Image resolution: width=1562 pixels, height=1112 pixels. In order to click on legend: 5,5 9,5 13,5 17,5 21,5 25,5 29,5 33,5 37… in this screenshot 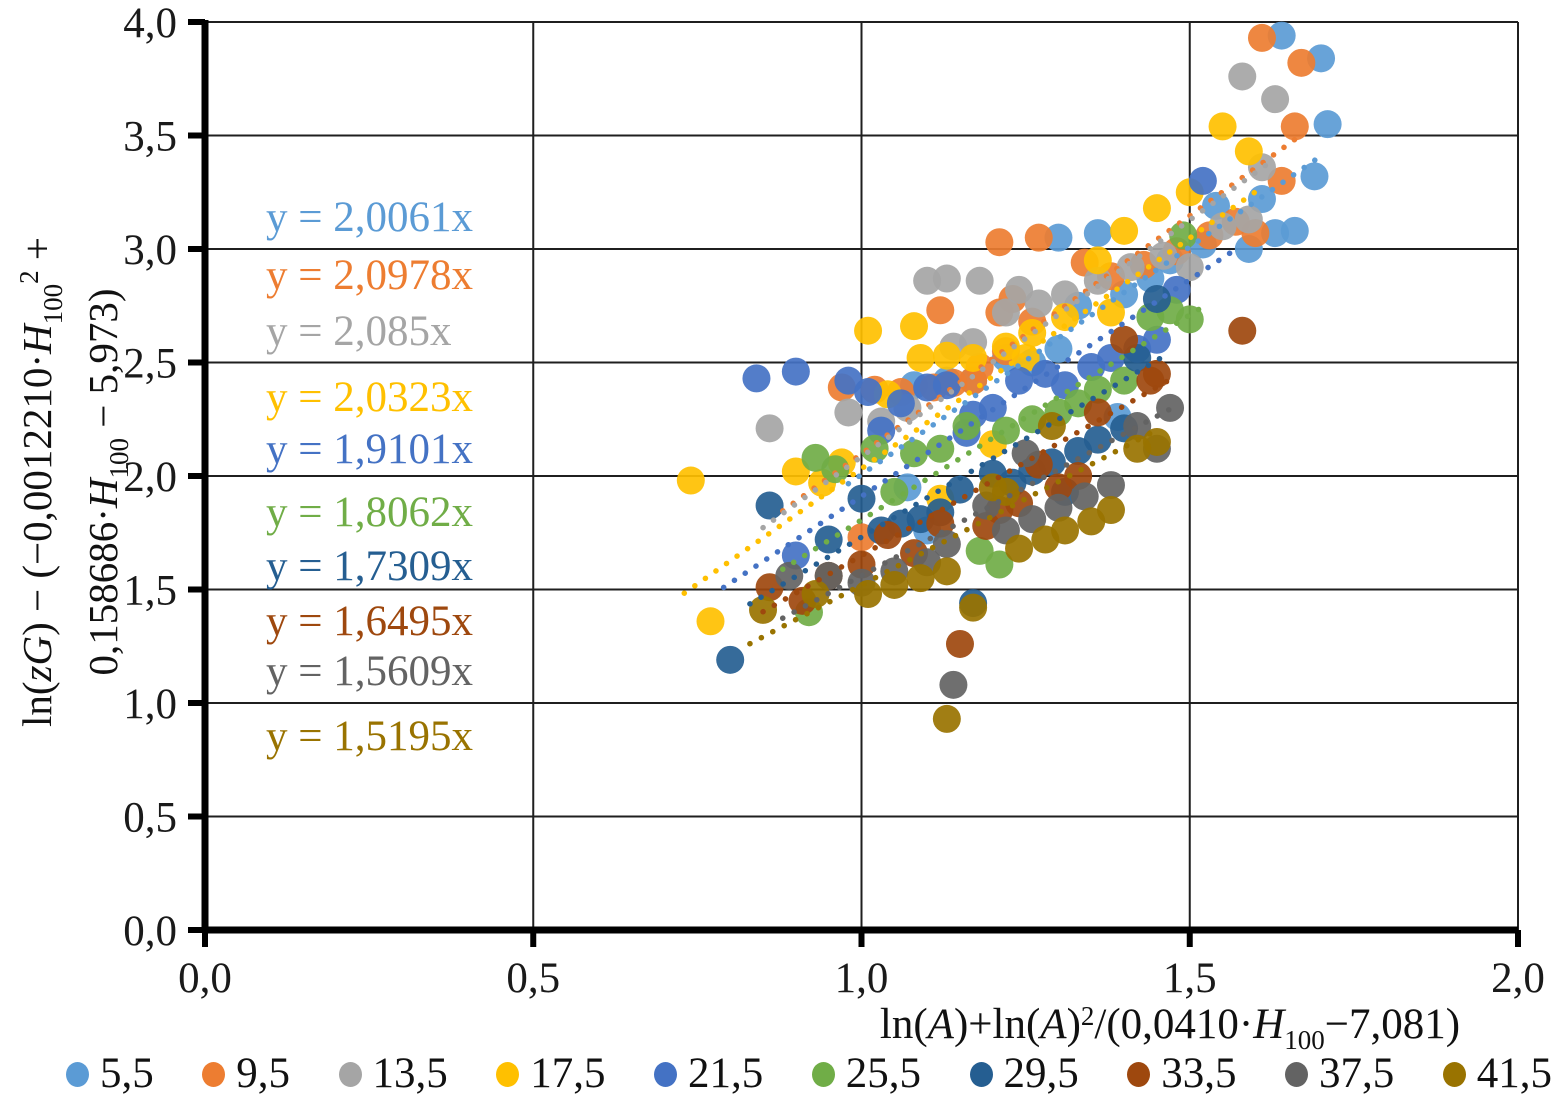, I will do `click(781, 1074)`.